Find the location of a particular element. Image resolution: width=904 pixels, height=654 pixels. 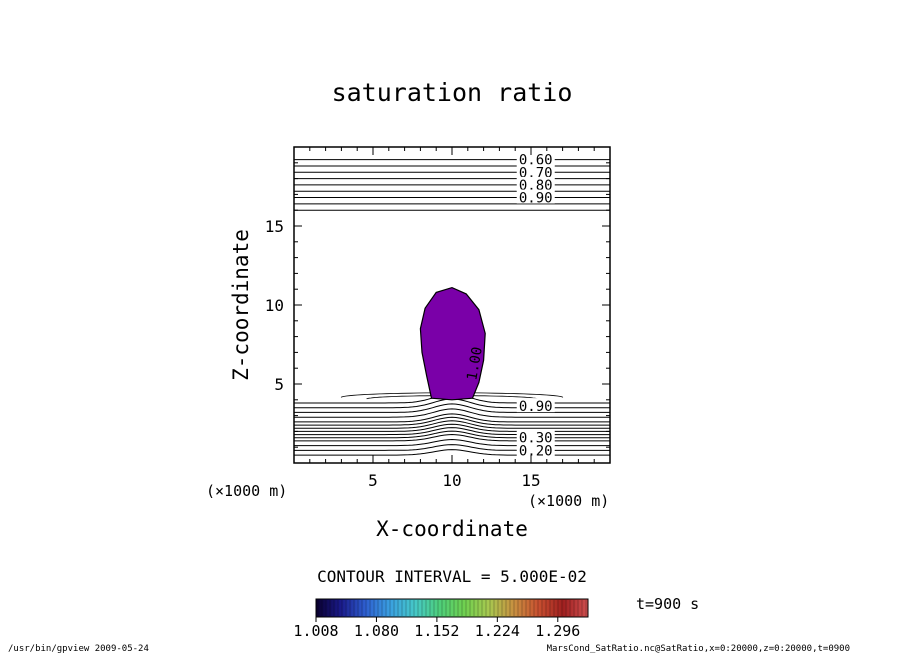

colorbar-tick-label: 1.008 is located at coordinates (315, 631).